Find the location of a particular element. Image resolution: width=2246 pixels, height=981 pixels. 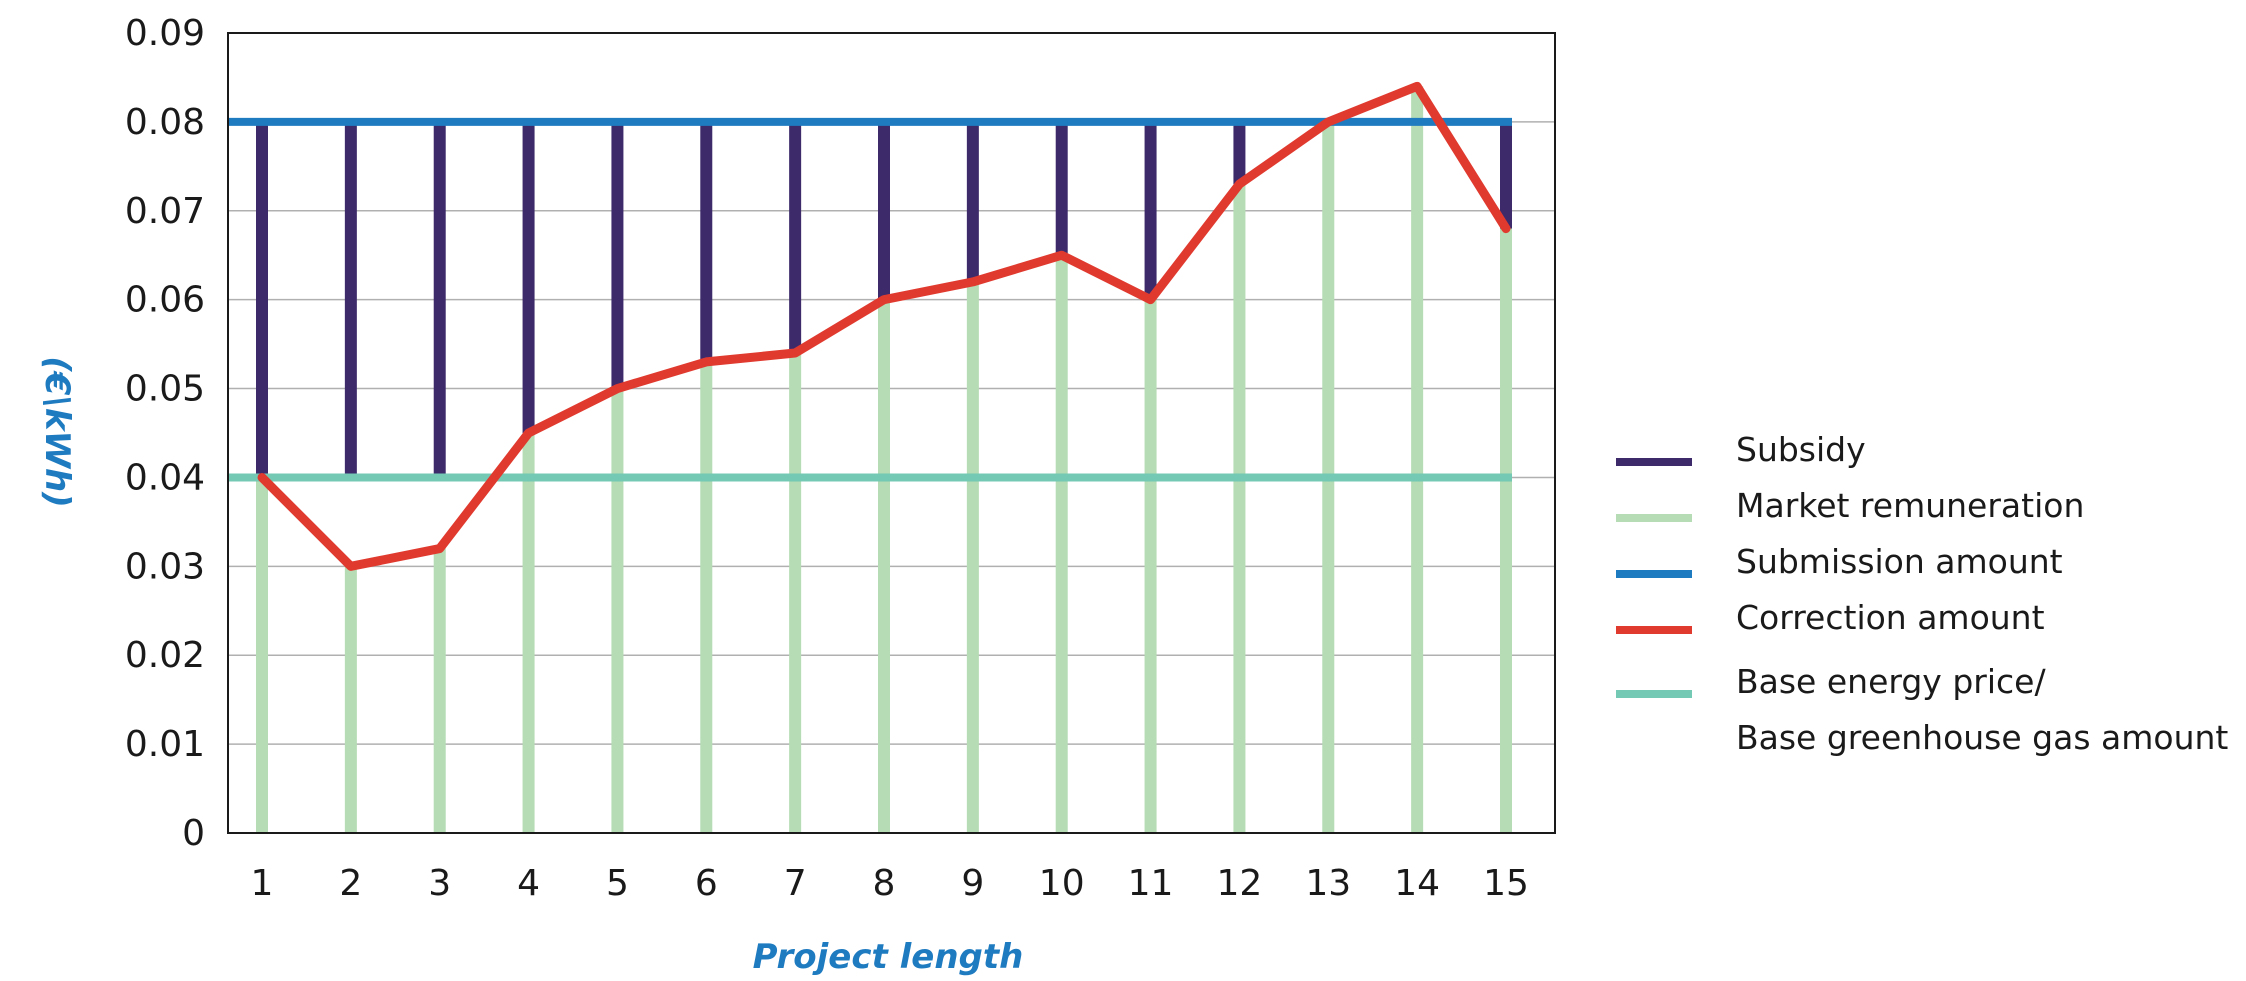

y-tick-labels: 0 0.01 0.02 0.03 0.04 0.05 0.06 0.07 0.08 0.09 is located at coordinates (165, 433).